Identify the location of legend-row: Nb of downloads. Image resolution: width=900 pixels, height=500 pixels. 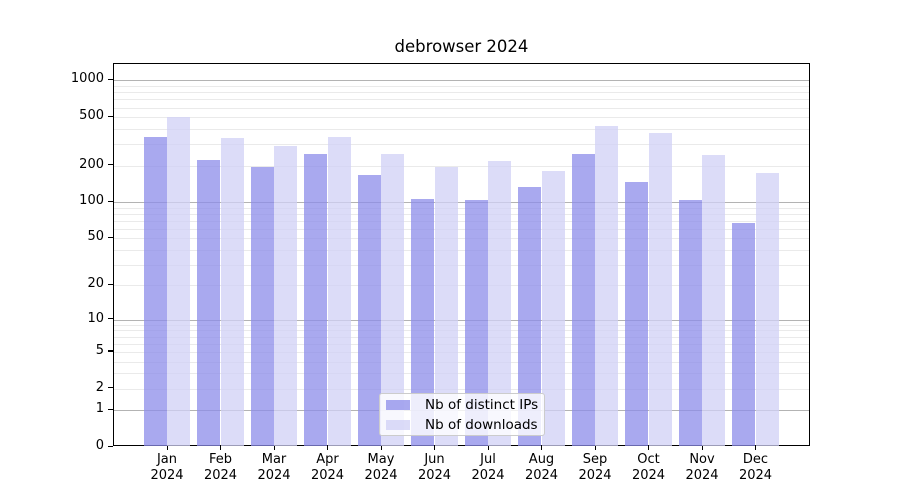
(465, 425).